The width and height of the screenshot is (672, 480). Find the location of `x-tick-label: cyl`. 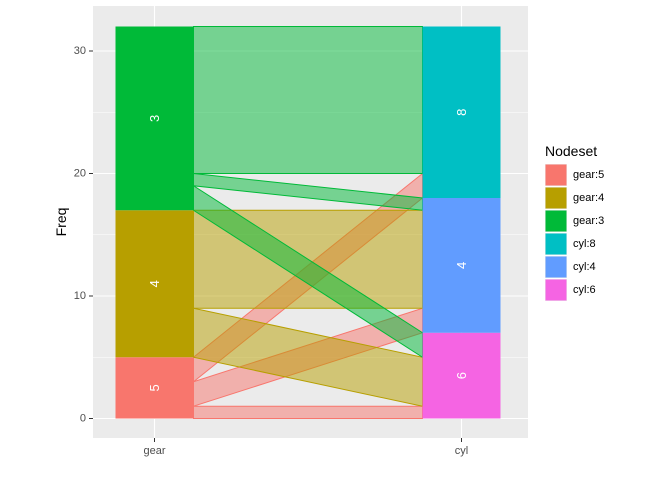

x-tick-label: cyl is located at coordinates (461, 451).